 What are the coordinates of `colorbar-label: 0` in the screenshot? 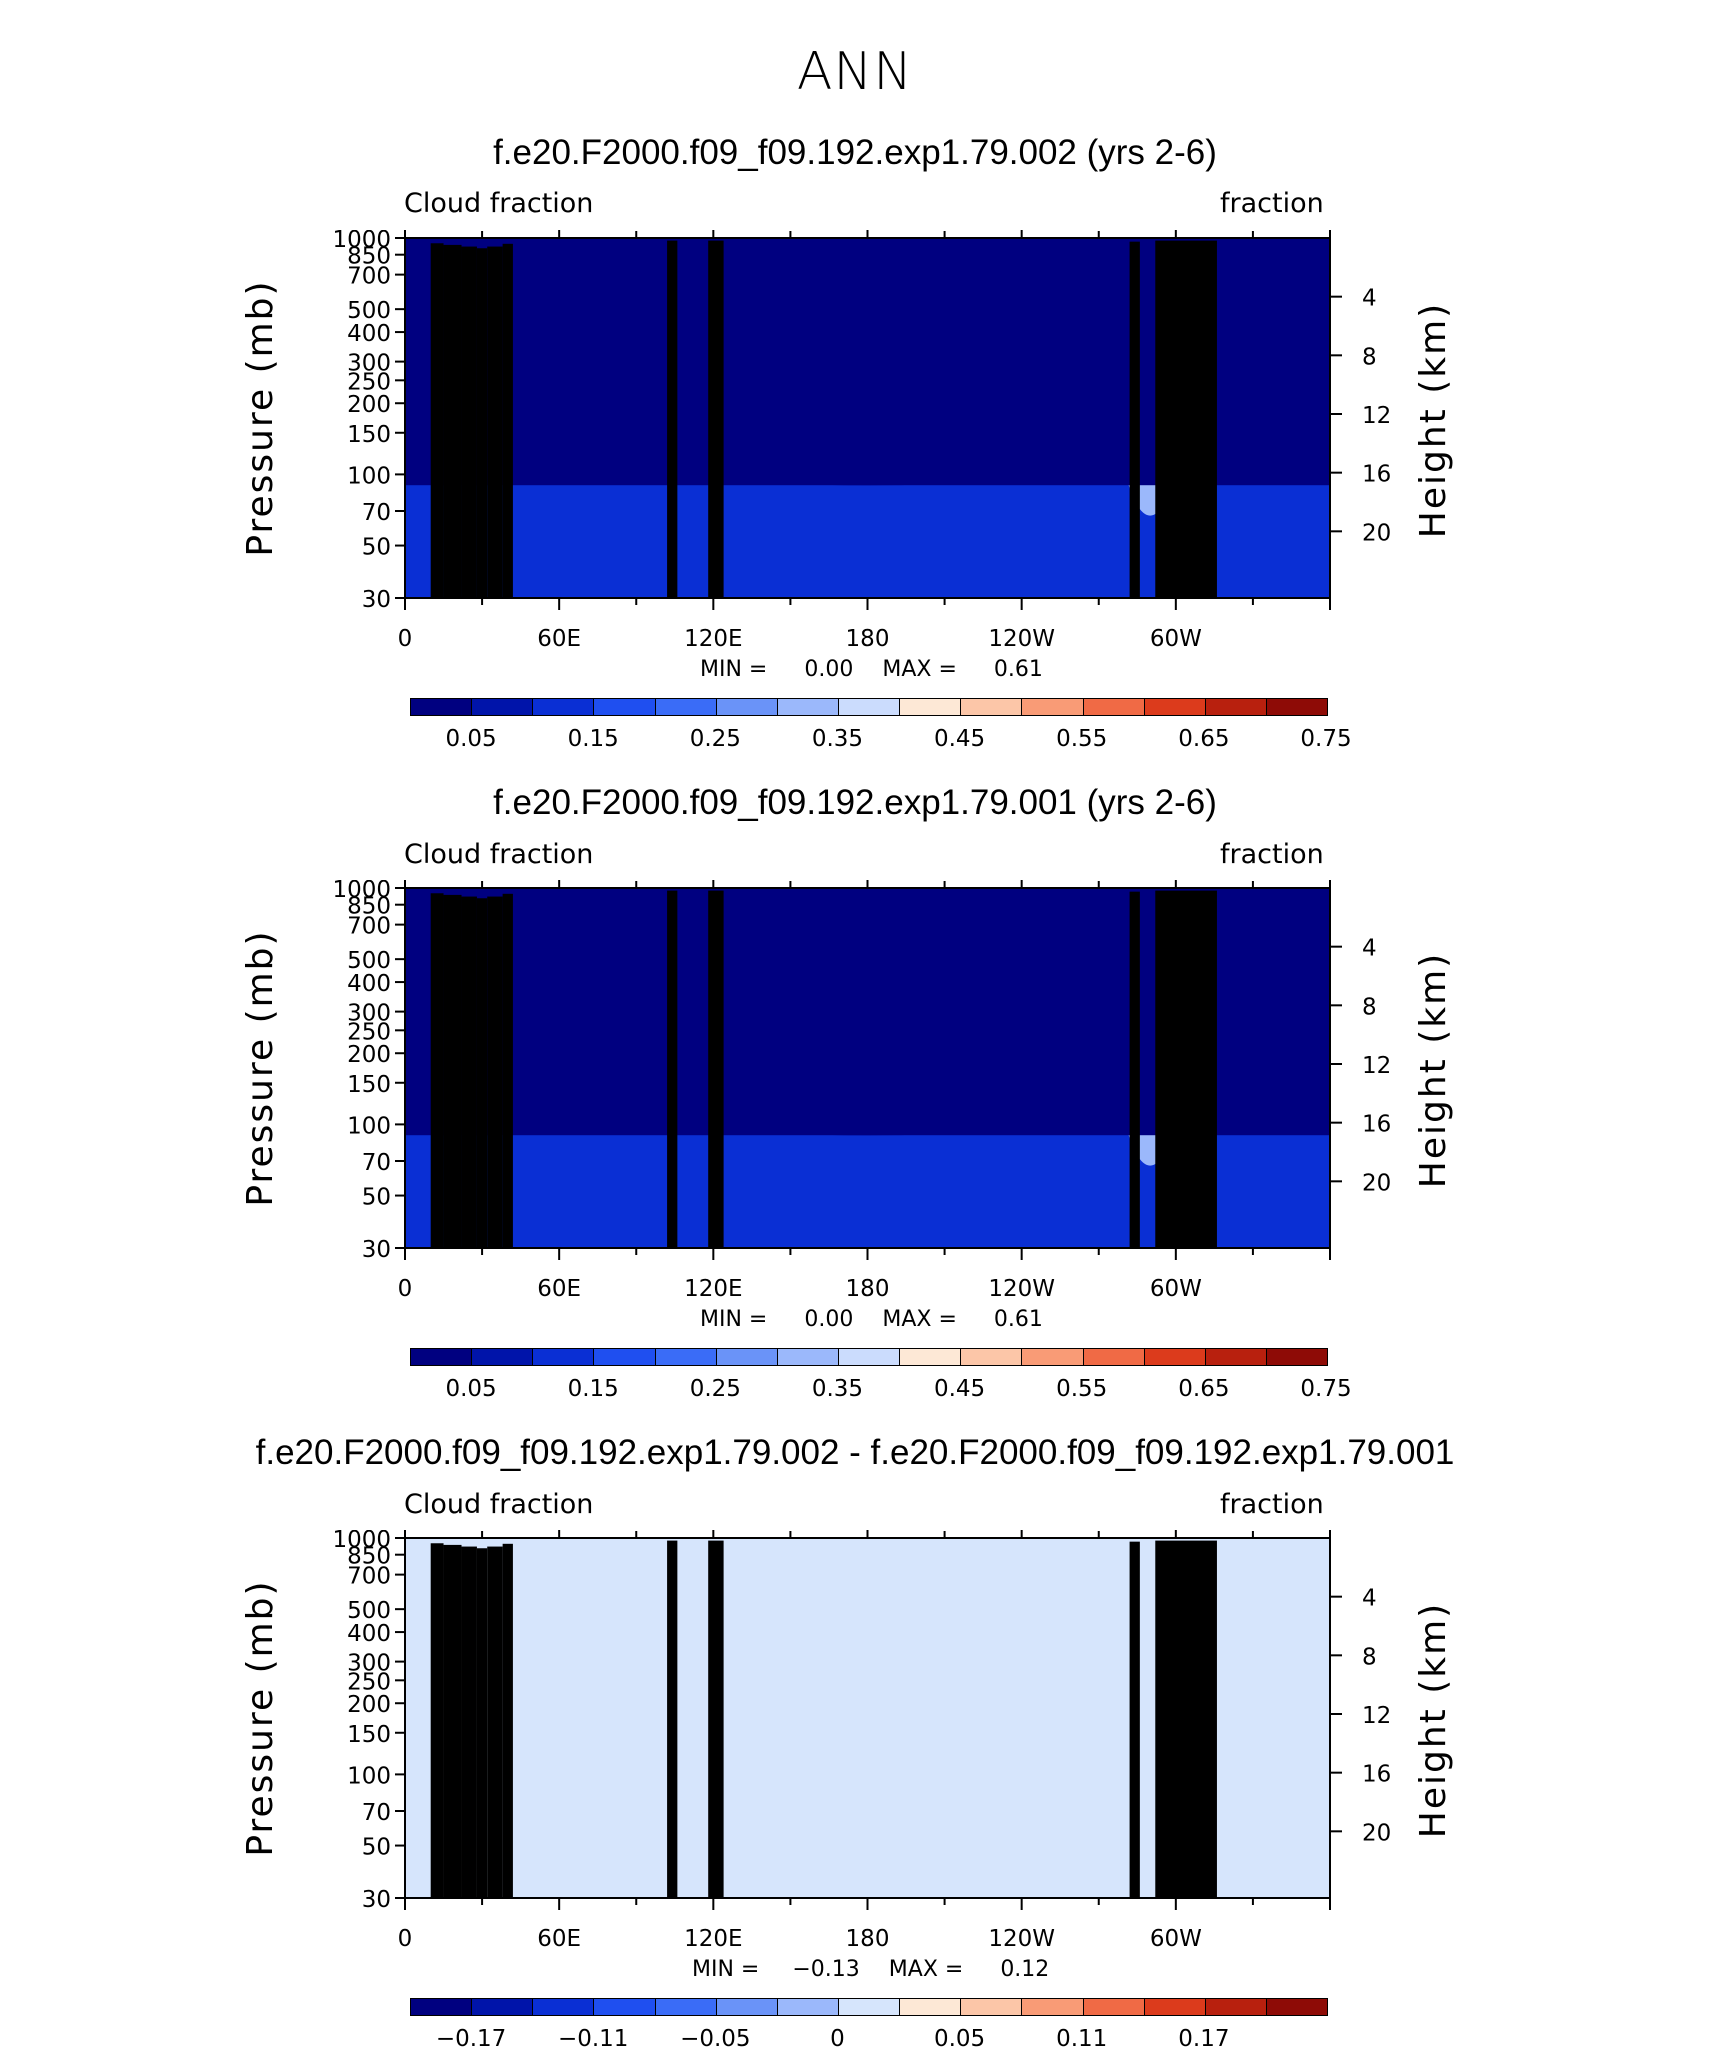 It's located at (837, 2039).